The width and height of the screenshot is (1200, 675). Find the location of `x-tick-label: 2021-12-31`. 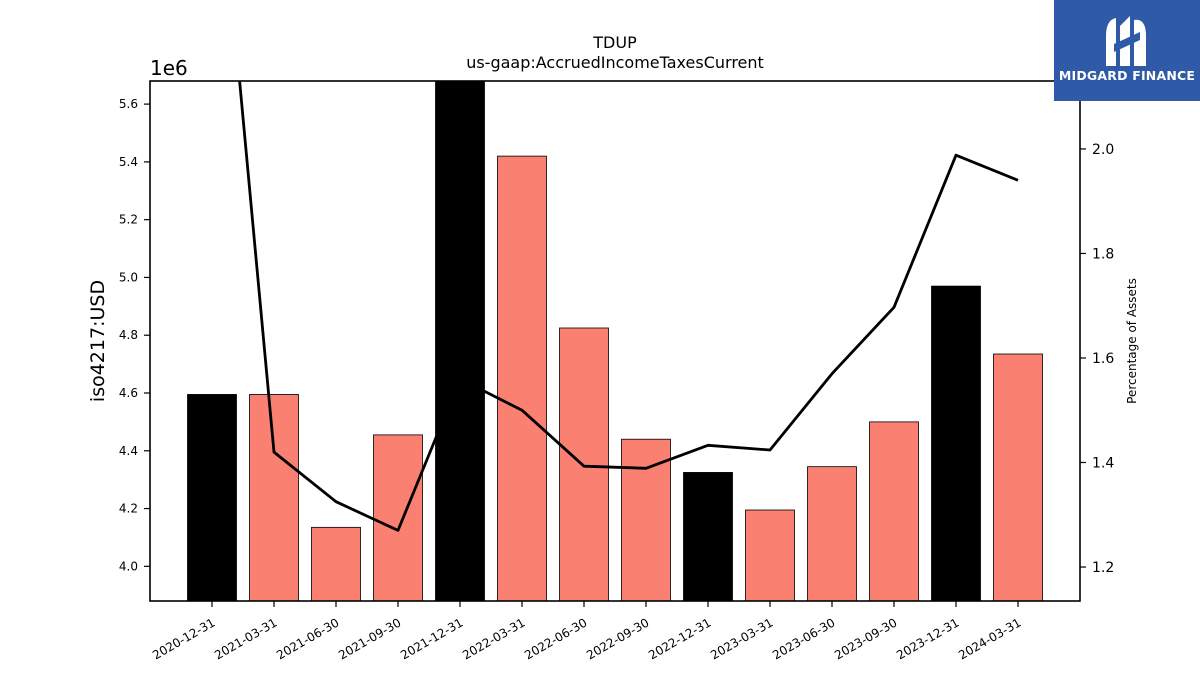

x-tick-label: 2021-12-31 is located at coordinates (431, 638).